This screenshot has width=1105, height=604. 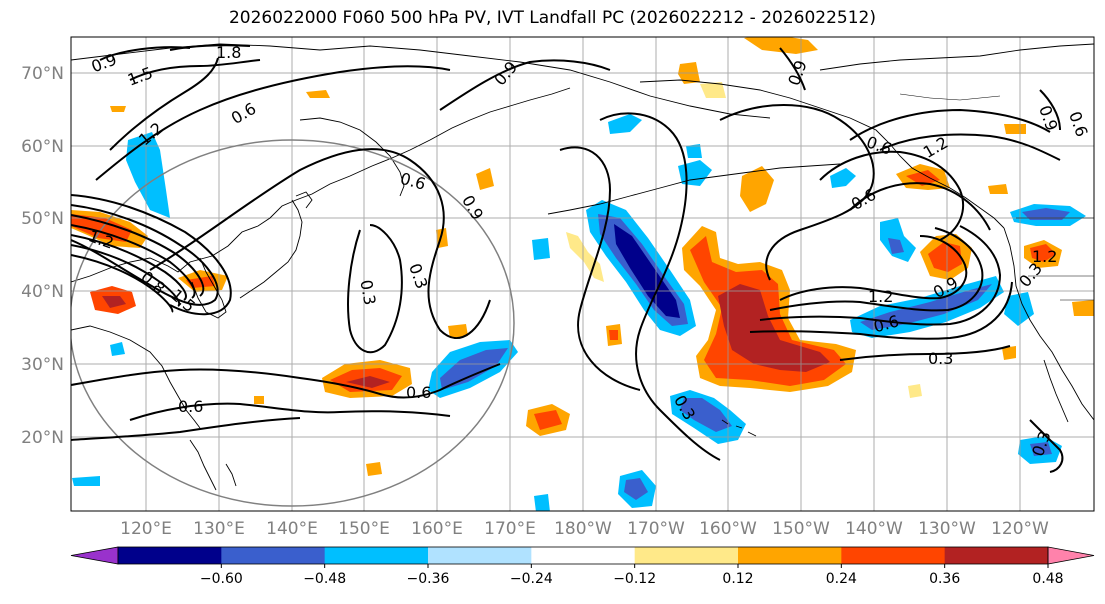 I want to click on contour-0.6-arc, so click(x=273, y=123).